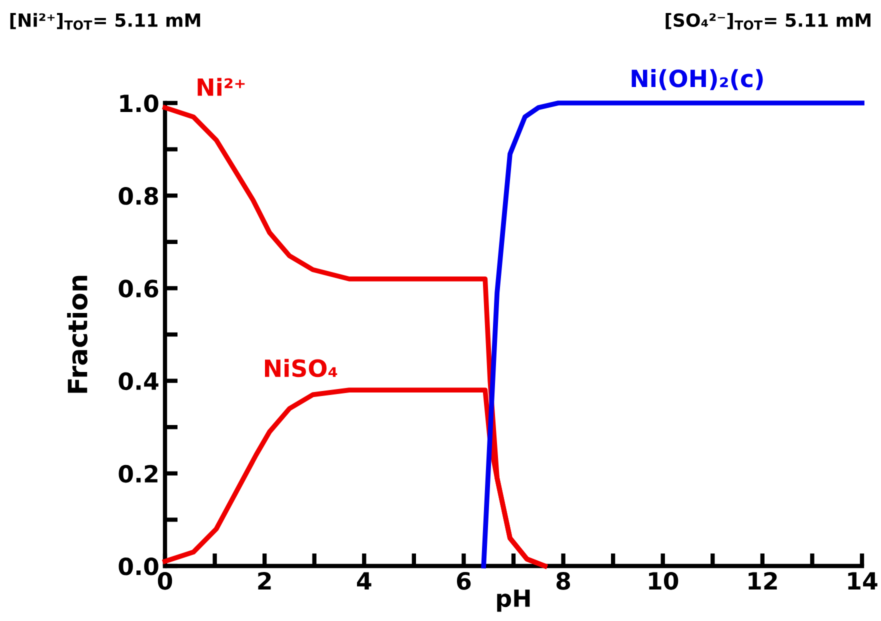 This screenshot has width=881, height=621. Describe the element at coordinates (138, 196) in the screenshot. I see `y-tick-label: 0.8` at that location.